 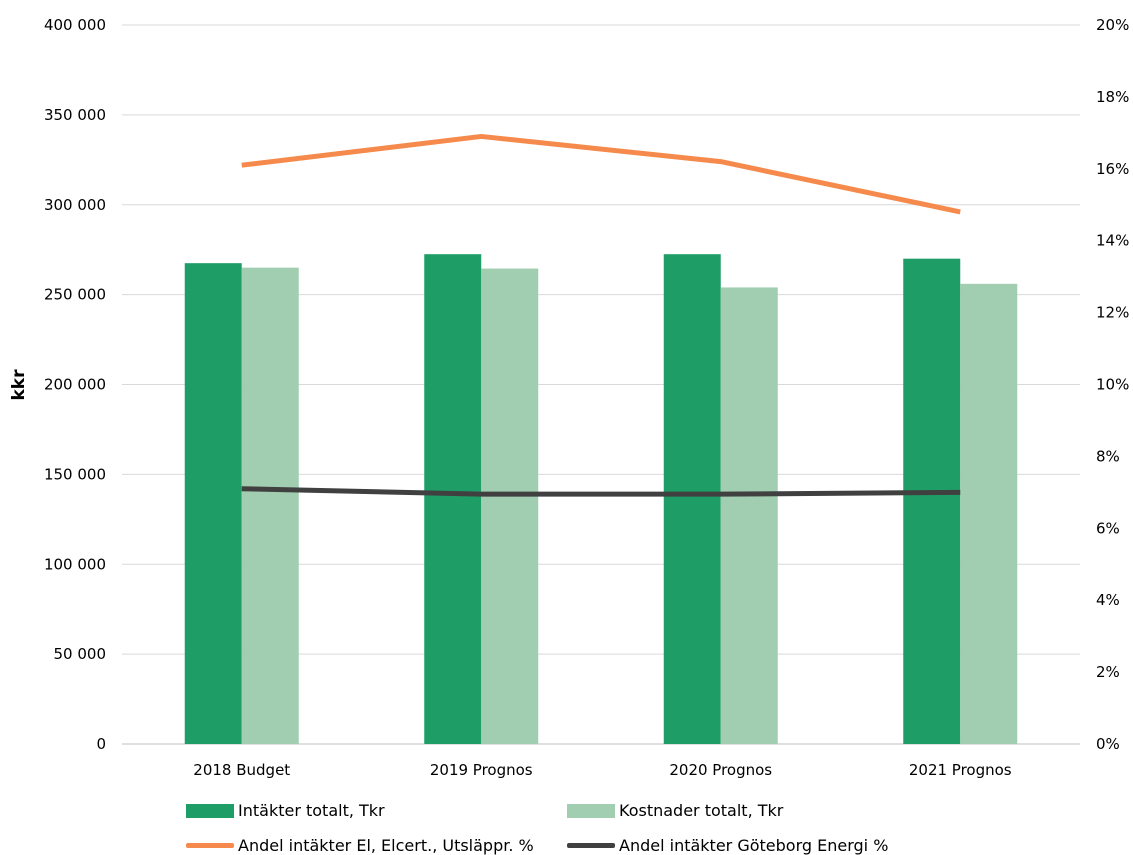 What do you see at coordinates (1112, 385) in the screenshot?
I see `y2-tick-label: 10%` at bounding box center [1112, 385].